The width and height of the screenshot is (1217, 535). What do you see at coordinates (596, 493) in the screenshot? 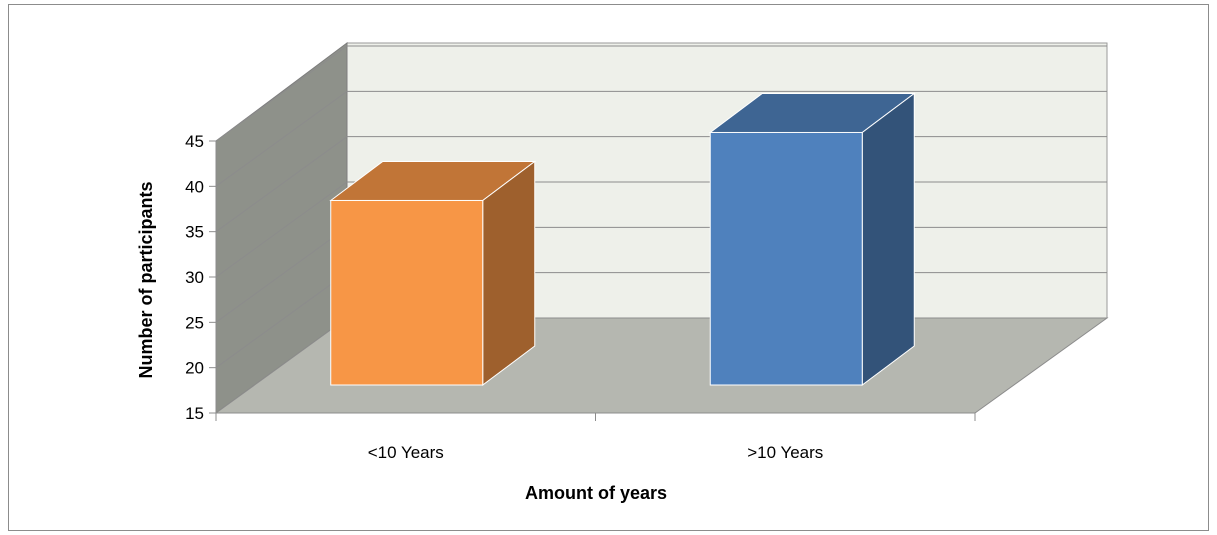
I see `x-axis-title: Amount of years` at bounding box center [596, 493].